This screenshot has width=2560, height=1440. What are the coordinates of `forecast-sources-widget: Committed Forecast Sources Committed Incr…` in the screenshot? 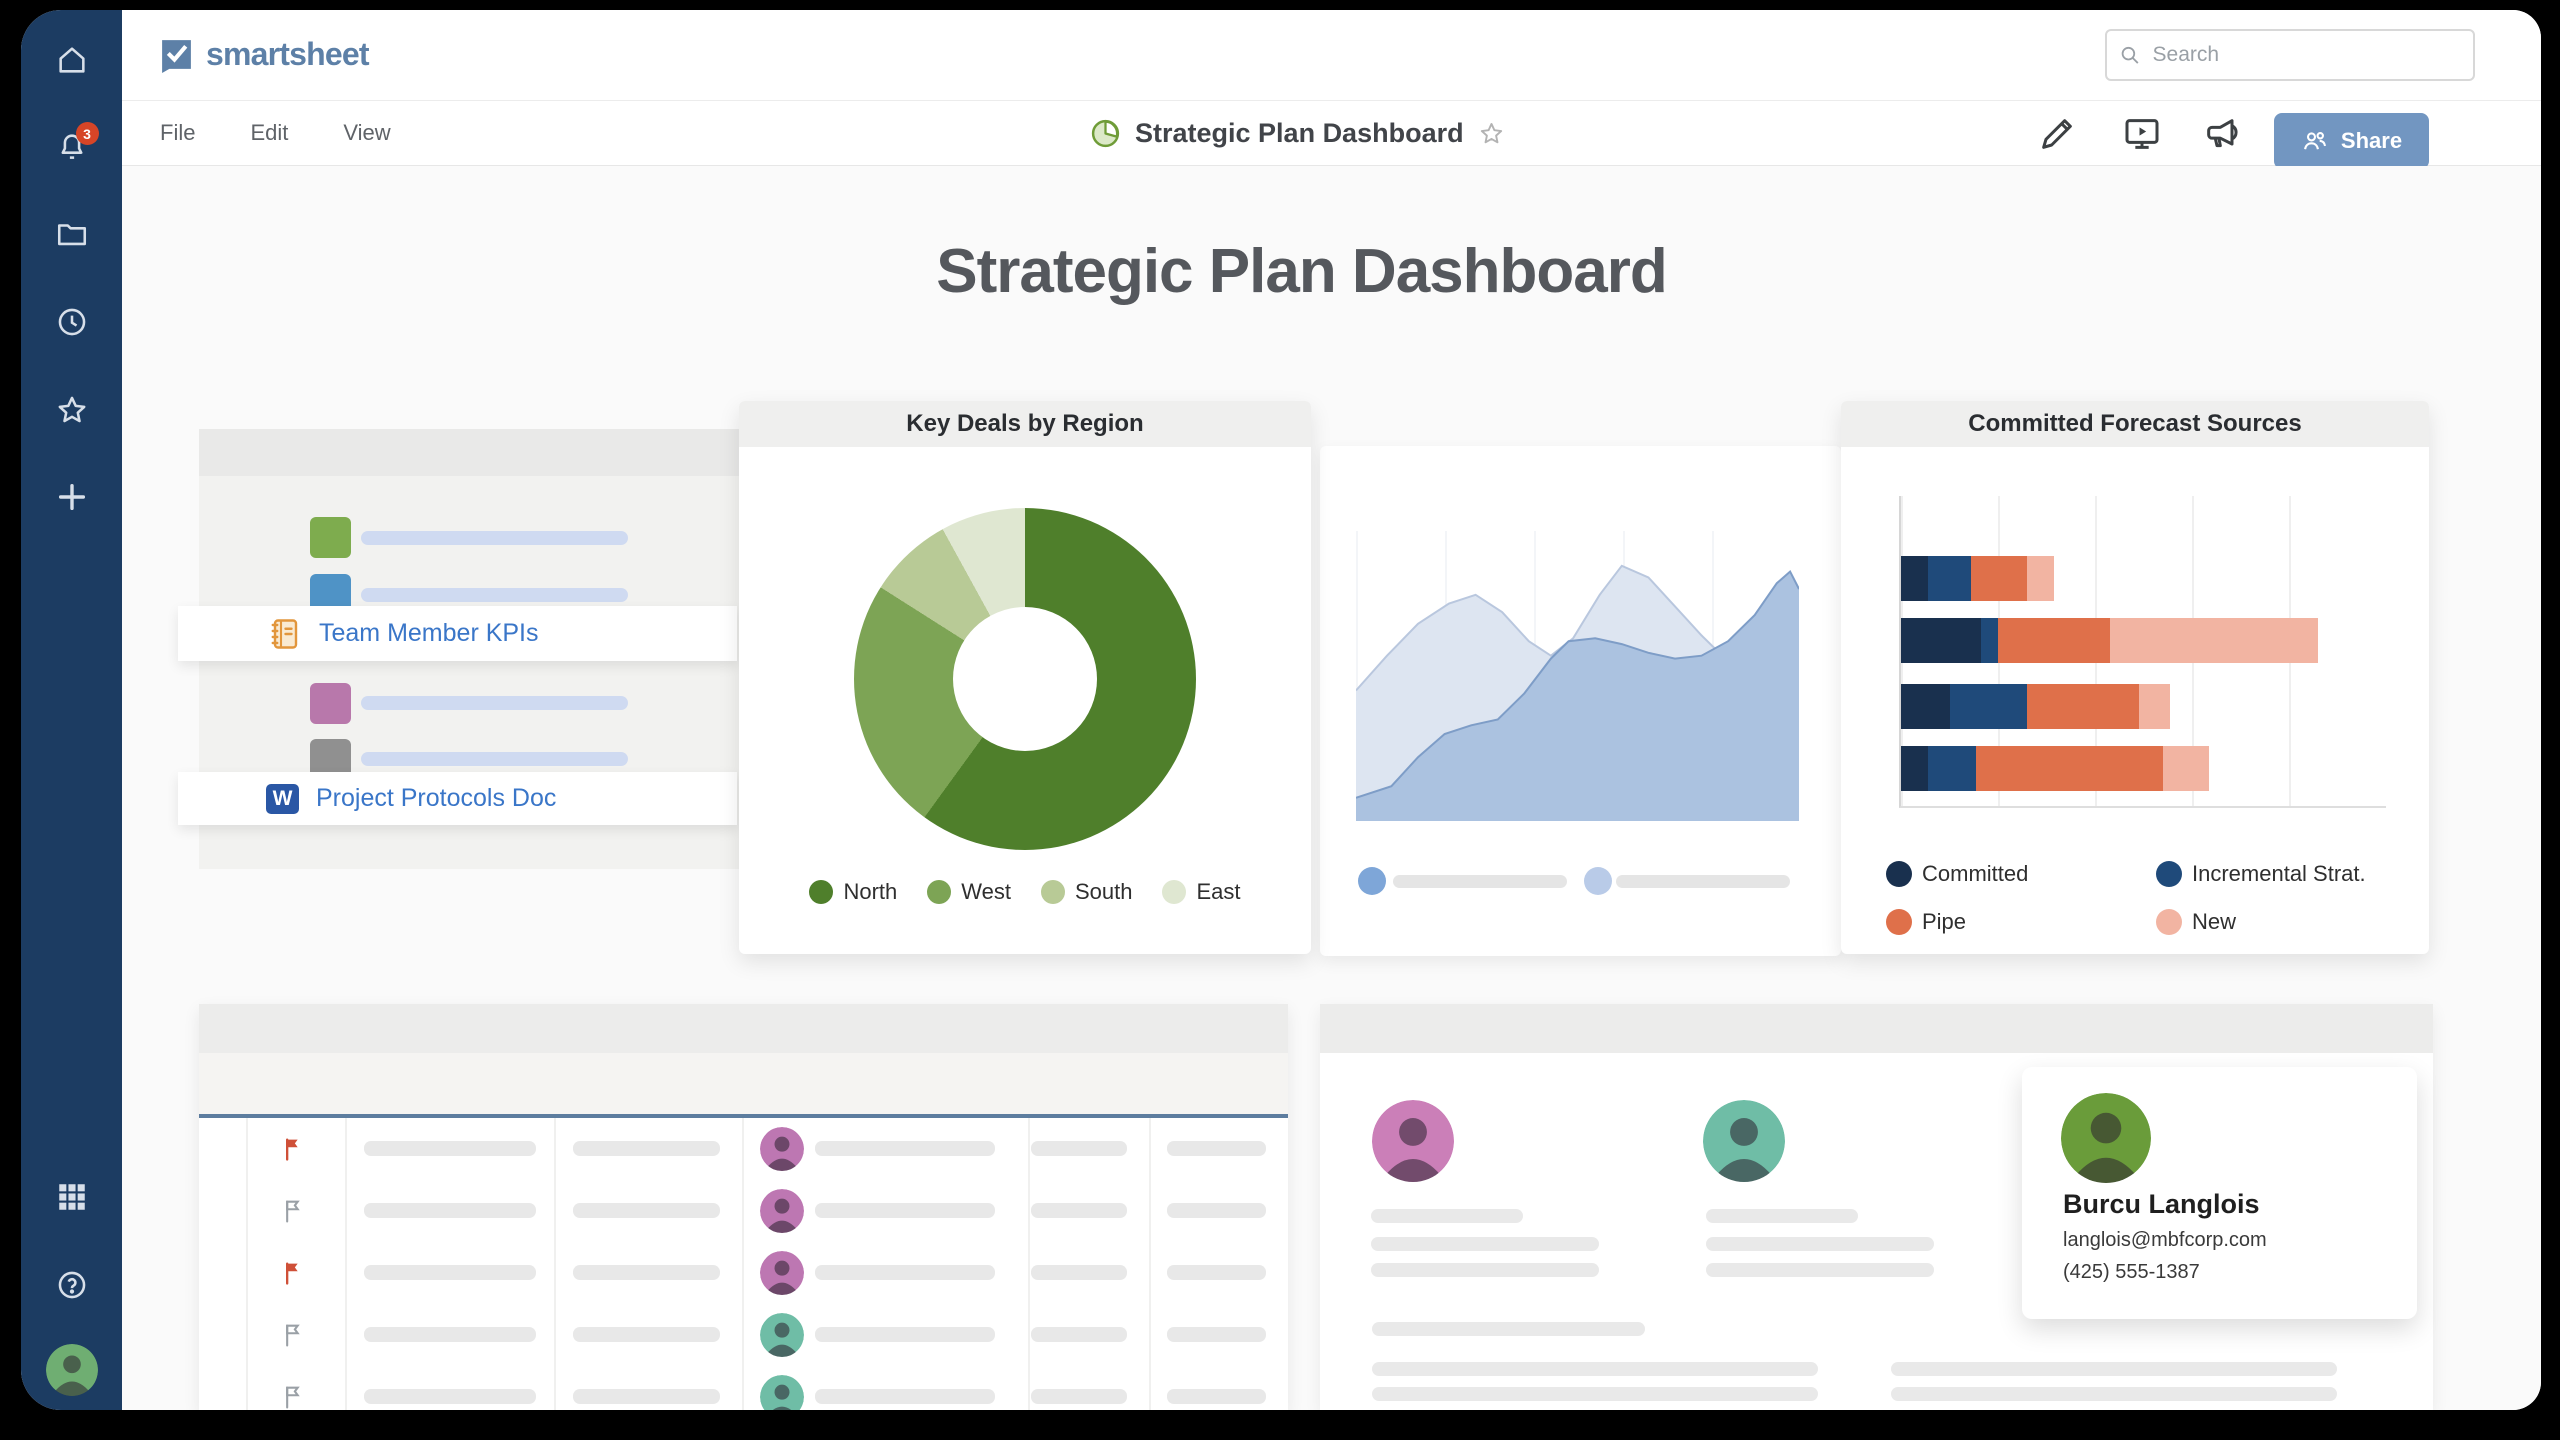 It's located at (2135, 677).